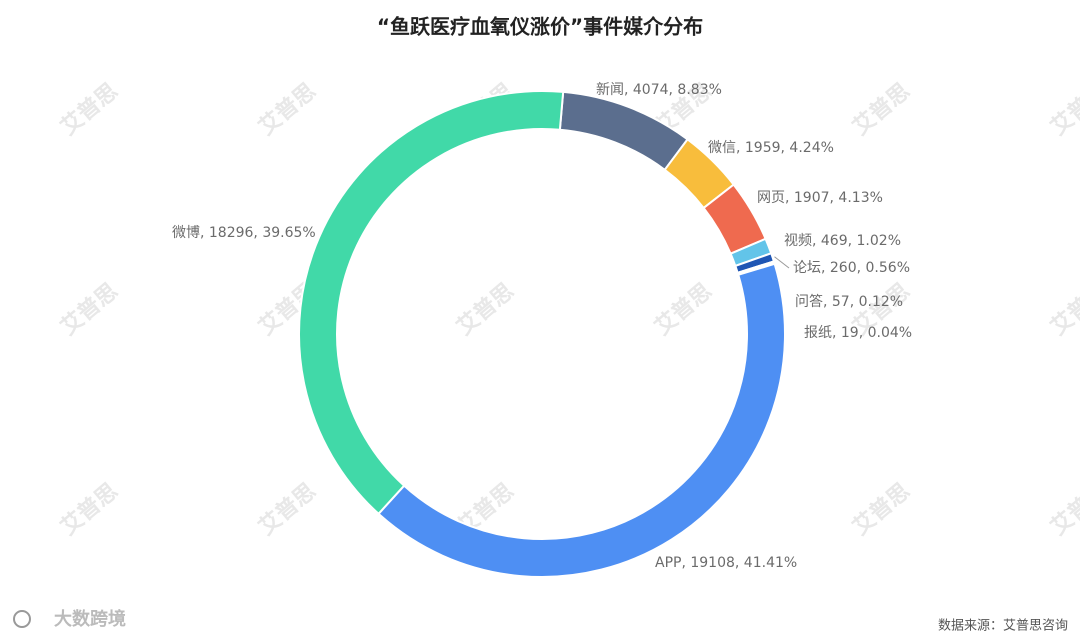  What do you see at coordinates (782, 262) in the screenshot?
I see `leader-line` at bounding box center [782, 262].